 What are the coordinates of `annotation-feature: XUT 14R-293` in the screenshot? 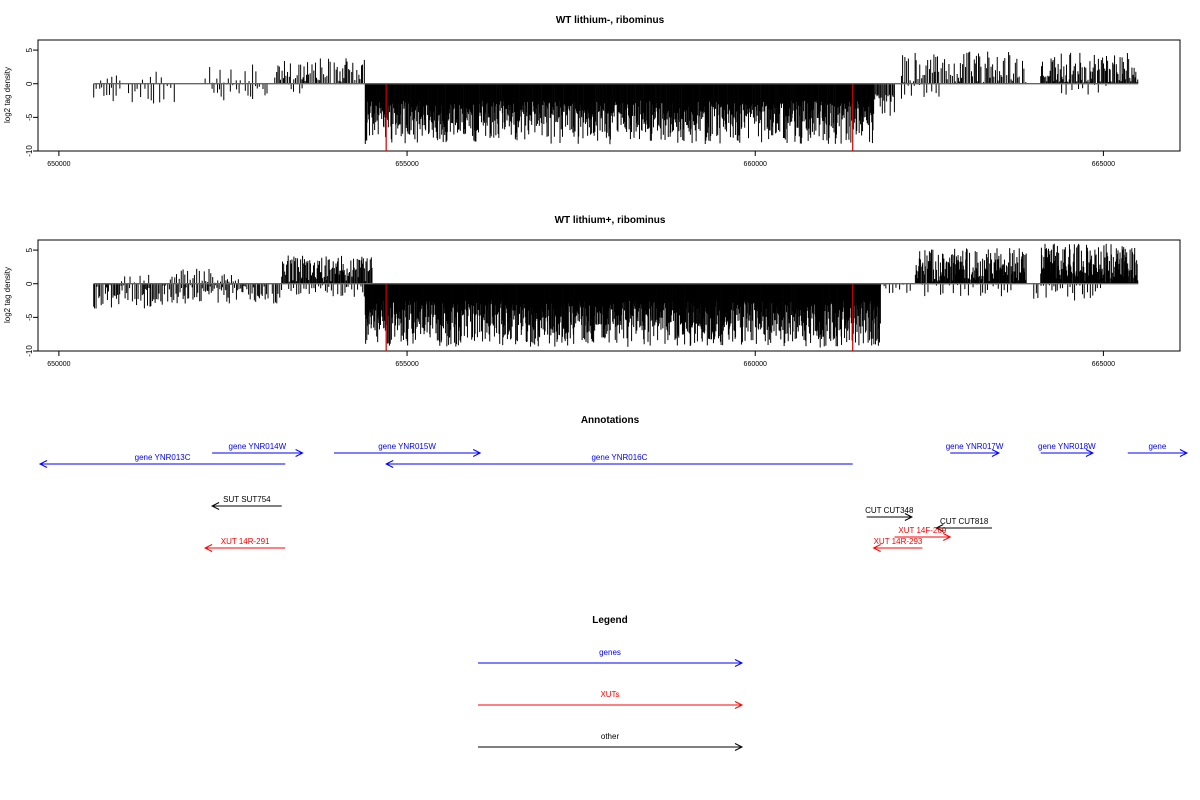 It's located at (897, 544).